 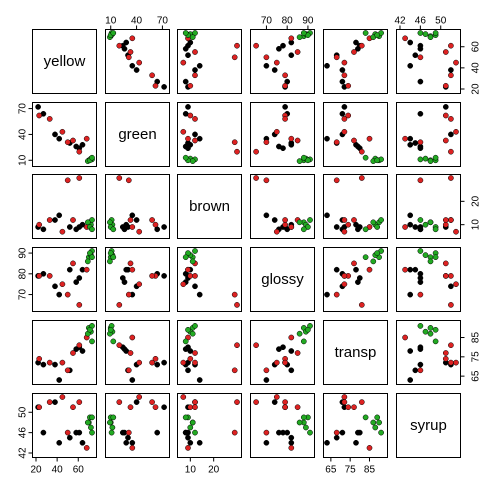 I want to click on axis-tick-label: 42, so click(x=23, y=453).